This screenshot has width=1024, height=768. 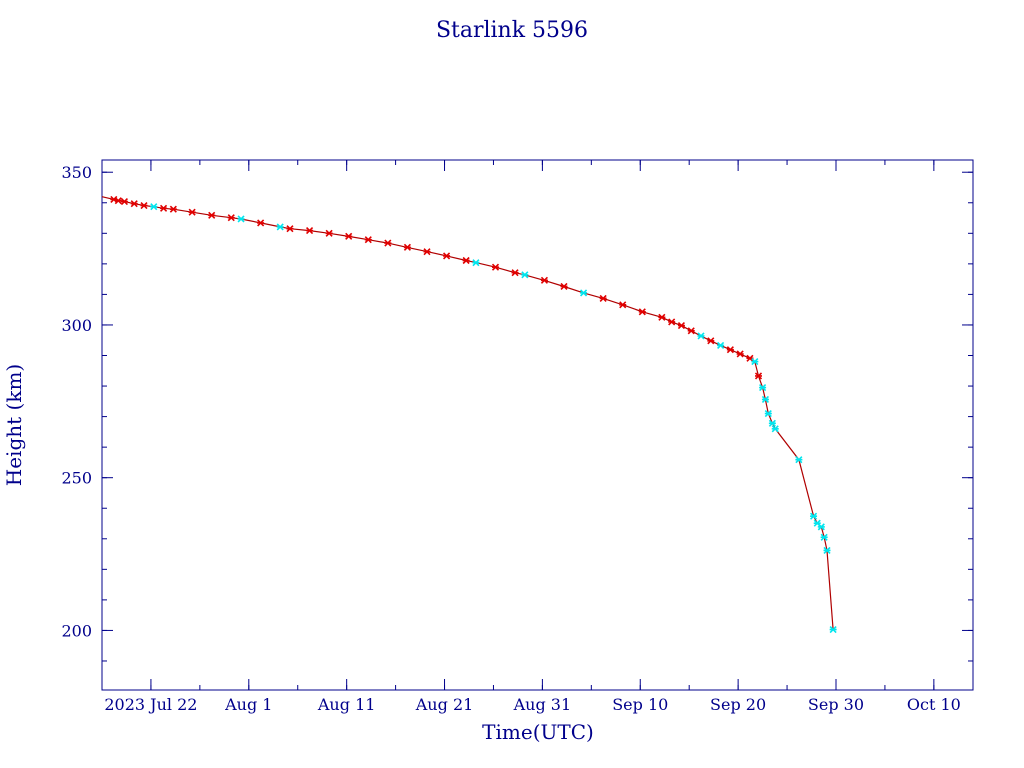 I want to click on x-tick-label: 2023 Jul 22, so click(x=150, y=704).